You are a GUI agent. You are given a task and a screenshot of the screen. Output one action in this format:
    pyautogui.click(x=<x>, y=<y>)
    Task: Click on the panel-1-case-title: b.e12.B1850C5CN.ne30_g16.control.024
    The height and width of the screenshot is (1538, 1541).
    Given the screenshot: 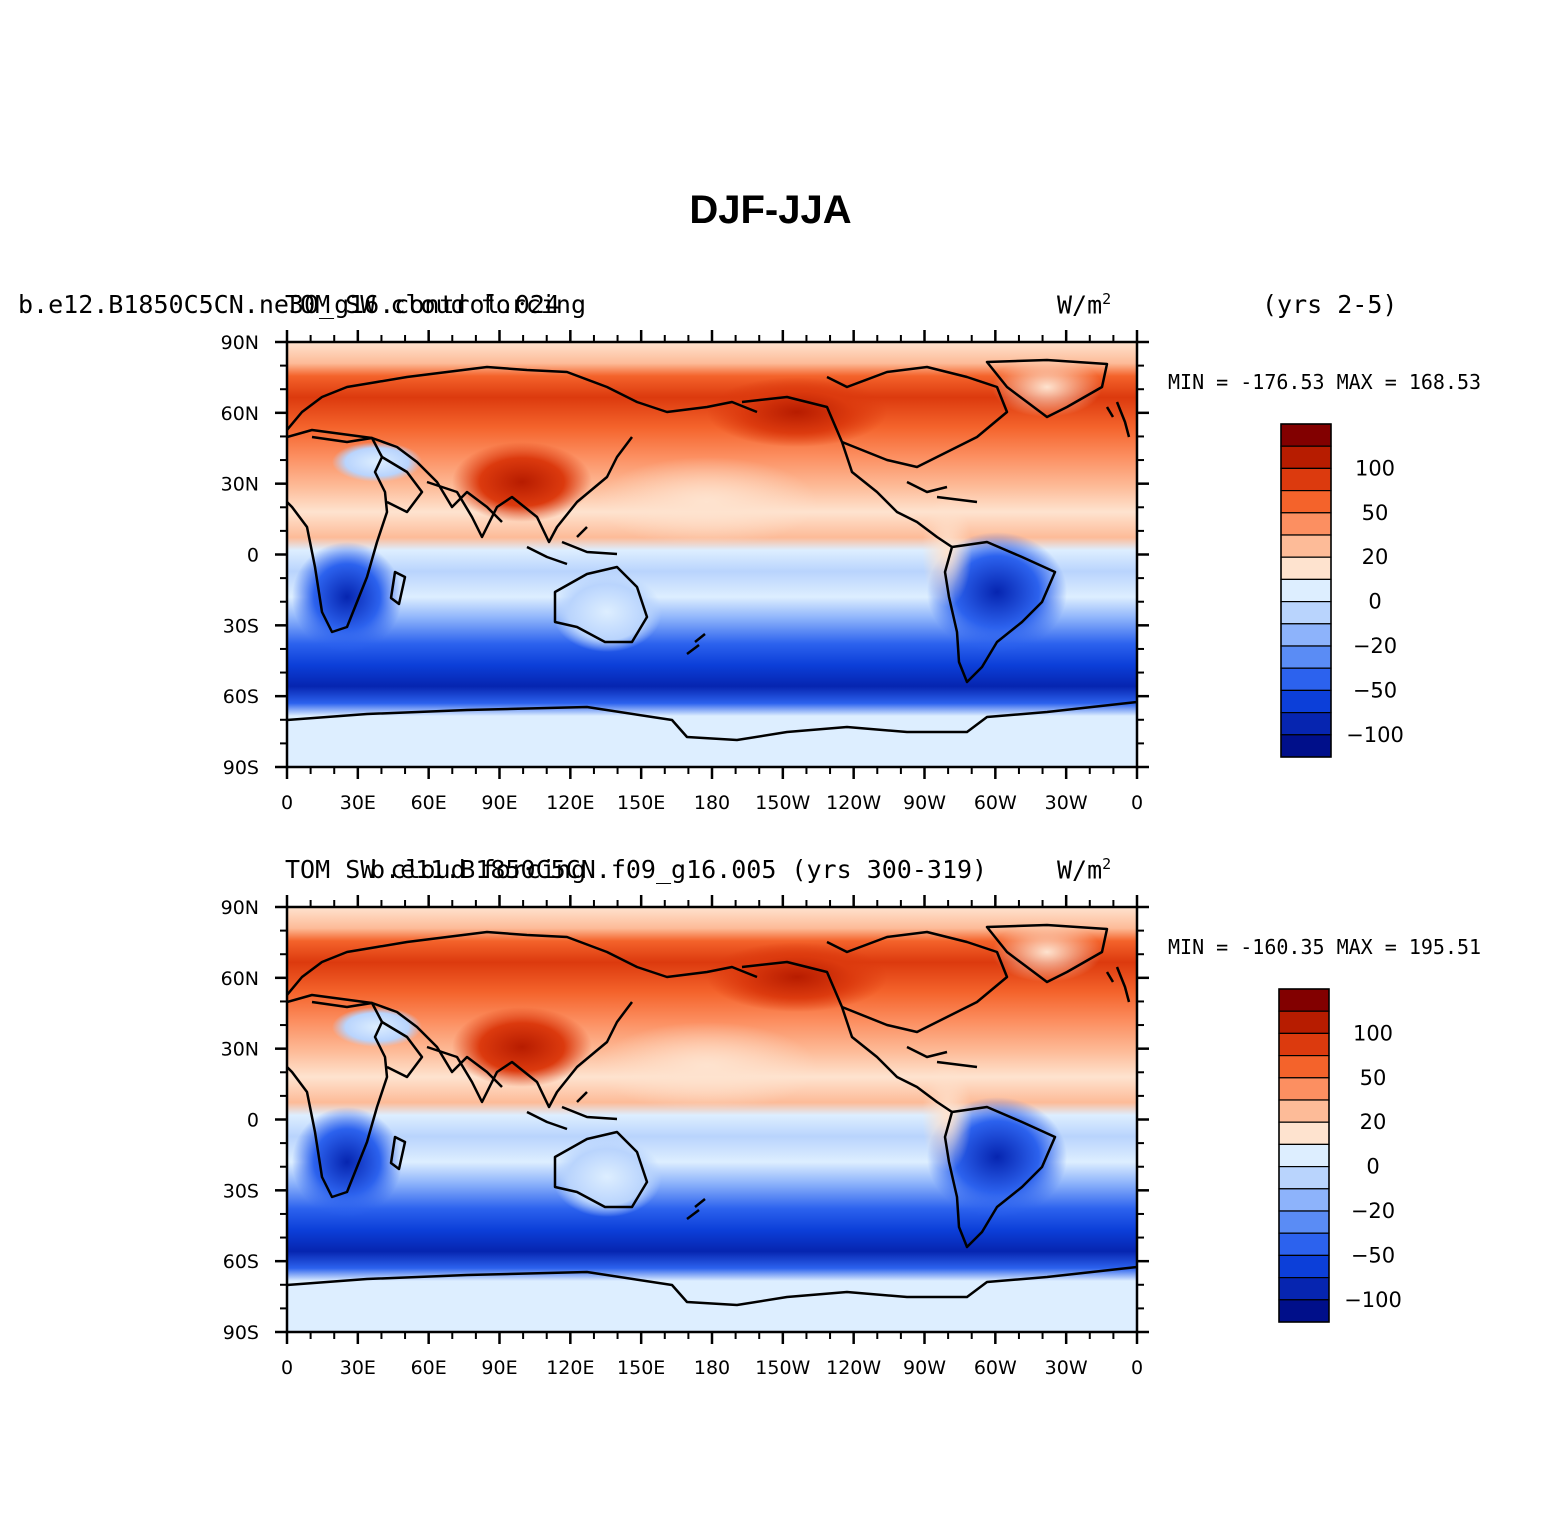 What is the action you would take?
    pyautogui.click(x=289, y=304)
    